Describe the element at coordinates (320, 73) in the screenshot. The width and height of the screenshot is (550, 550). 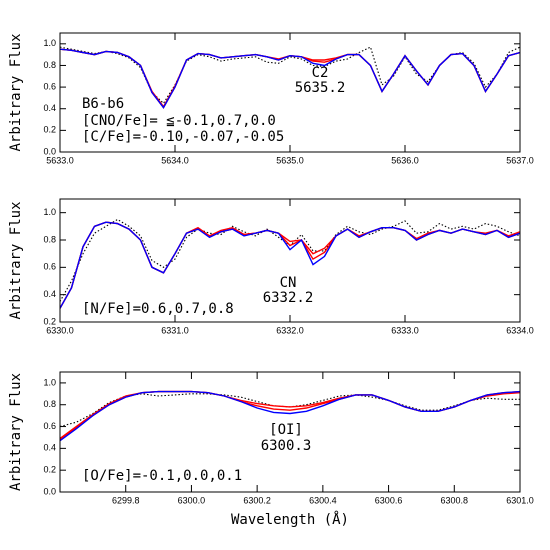
I see `annotation: C2` at that location.